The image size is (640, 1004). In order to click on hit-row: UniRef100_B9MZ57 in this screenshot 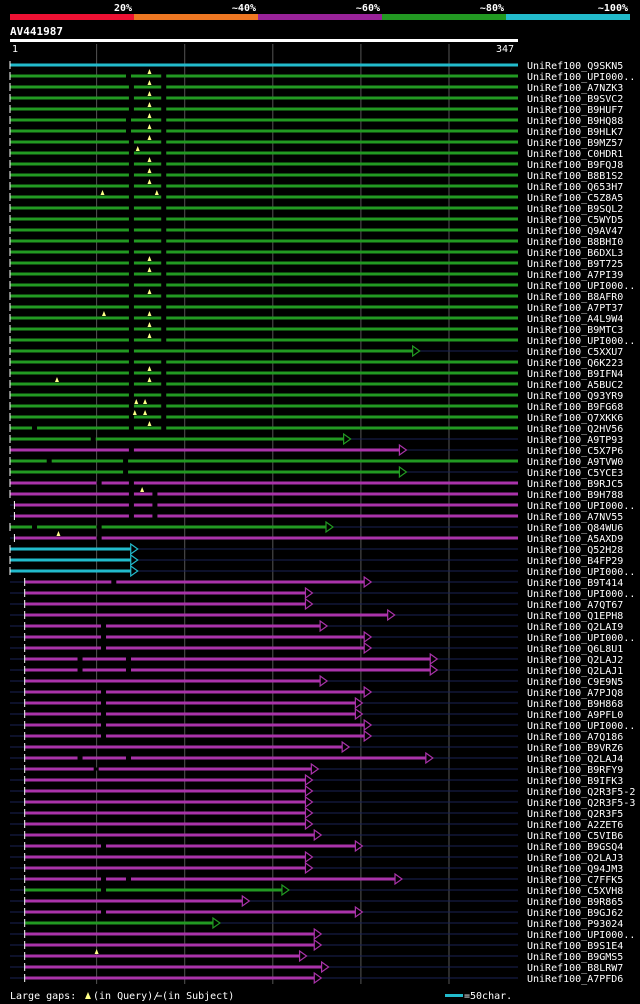, I will do `click(316, 142)`.